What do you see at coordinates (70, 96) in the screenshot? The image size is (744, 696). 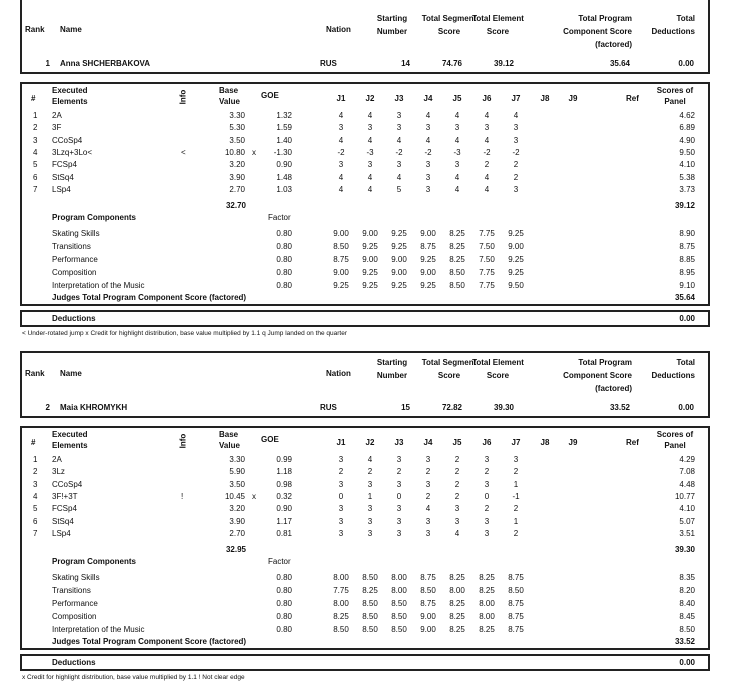 I see `col-elements: Executed Elements` at bounding box center [70, 96].